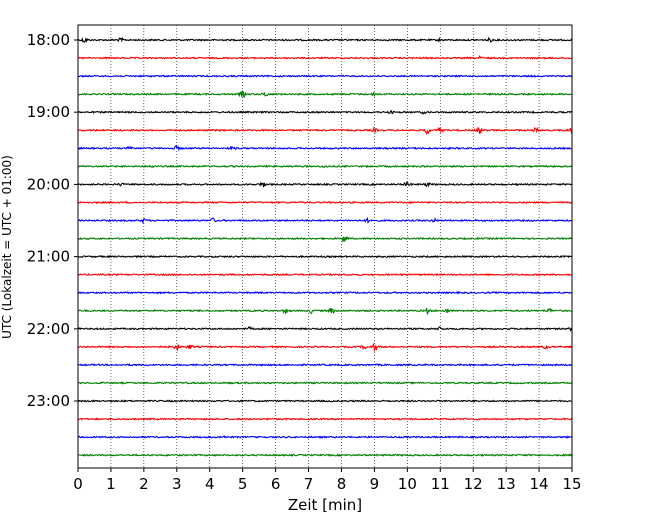 The width and height of the screenshot is (650, 520). What do you see at coordinates (48, 329) in the screenshot?
I see `y-tick-label: 22:00` at bounding box center [48, 329].